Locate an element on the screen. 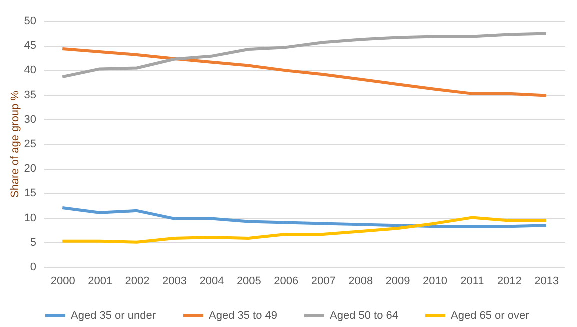  x-tick-label: 2007 is located at coordinates (323, 282).